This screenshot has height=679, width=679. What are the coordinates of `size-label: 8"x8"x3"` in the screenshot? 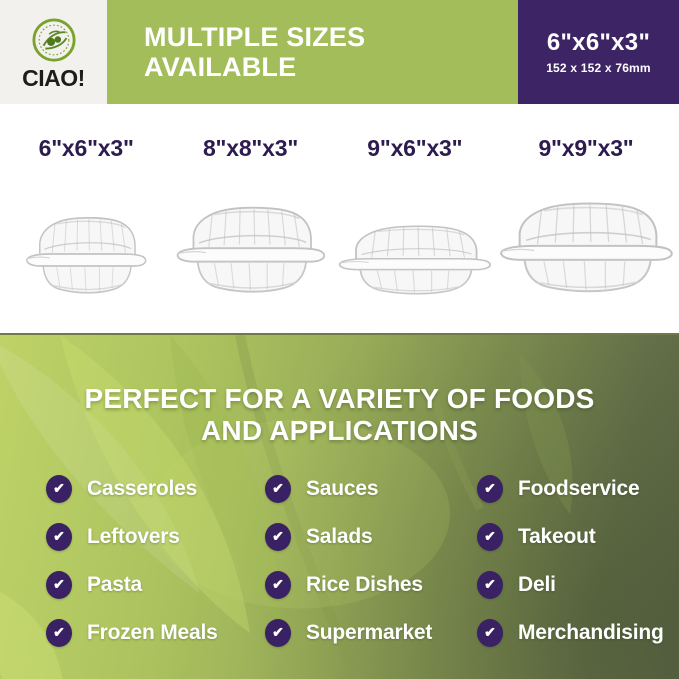 It's located at (250, 148).